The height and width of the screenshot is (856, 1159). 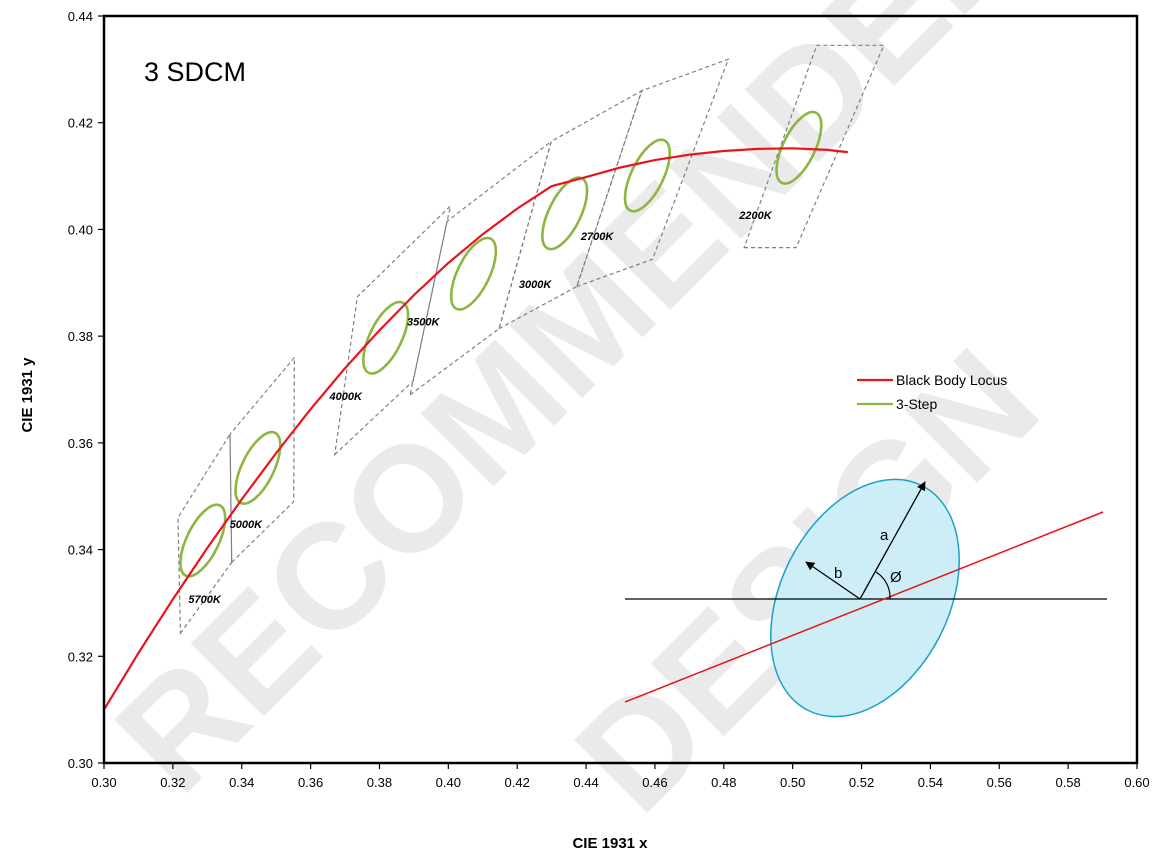 I want to click on cct-label-5000K: 5000K, so click(x=246, y=525).